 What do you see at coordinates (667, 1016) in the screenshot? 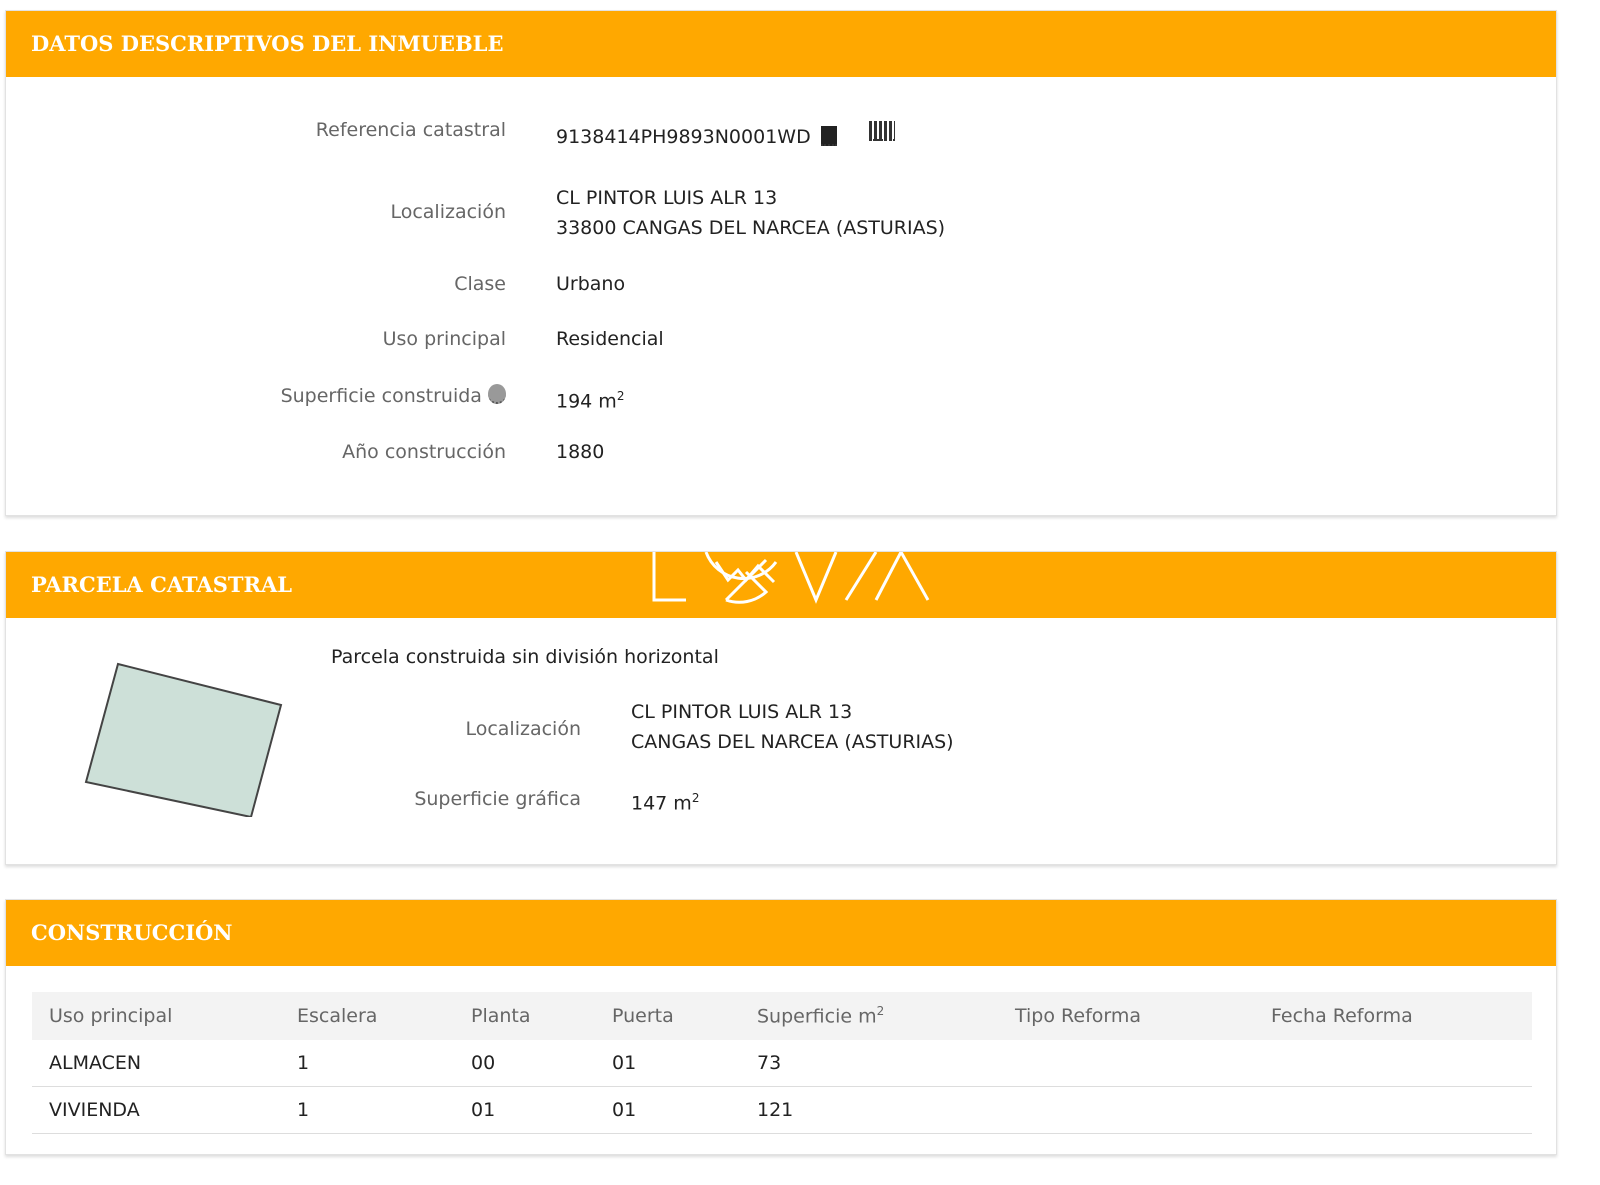
I see `col-puerta: Puerta` at bounding box center [667, 1016].